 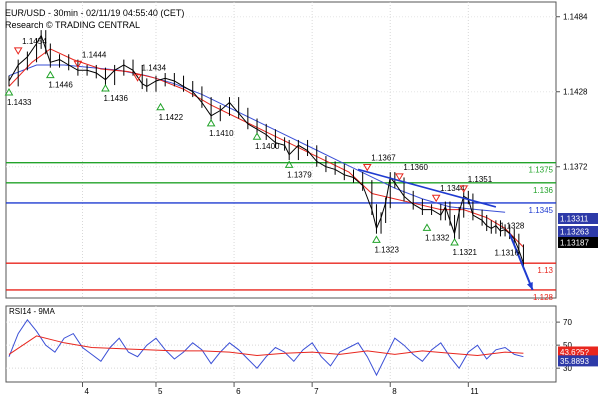 What do you see at coordinates (567, 322) in the screenshot?
I see `rsi-y-tick-label: 70` at bounding box center [567, 322].